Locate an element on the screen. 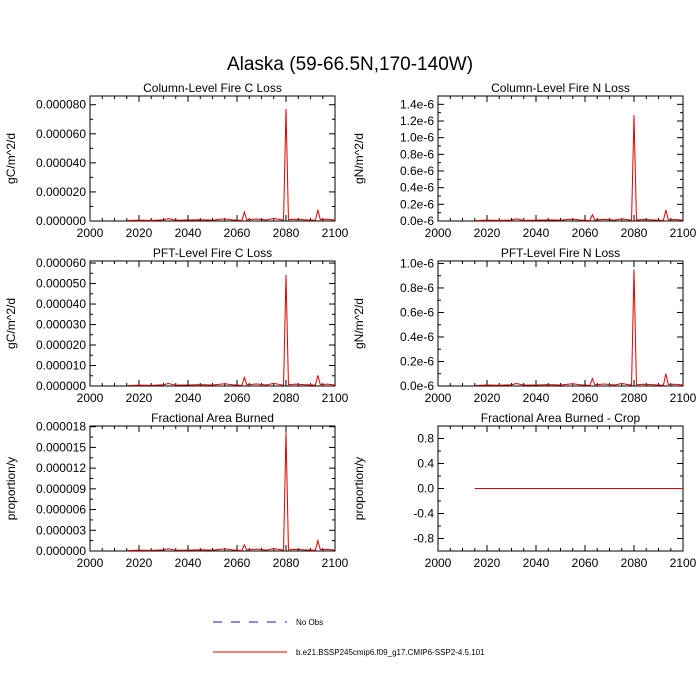 Image resolution: width=700 pixels, height=700 pixels. y-tick-label: 1.2e-6 is located at coordinates (417, 121).